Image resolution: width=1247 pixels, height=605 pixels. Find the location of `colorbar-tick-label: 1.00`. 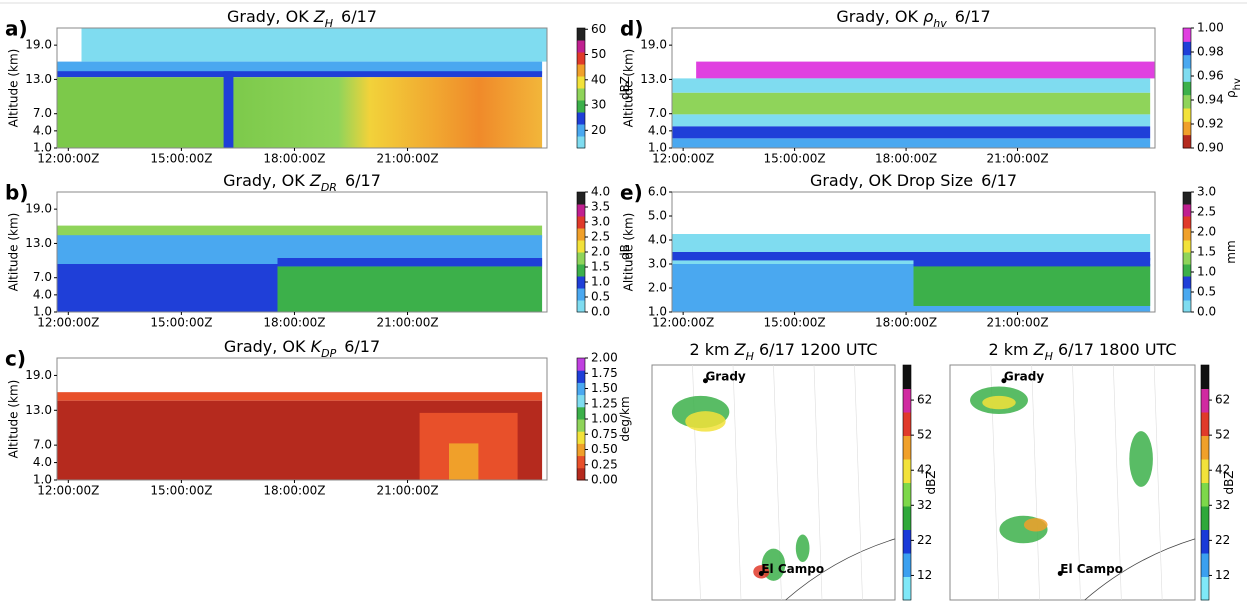

colorbar-tick-label: 1.00 is located at coordinates (604, 419).